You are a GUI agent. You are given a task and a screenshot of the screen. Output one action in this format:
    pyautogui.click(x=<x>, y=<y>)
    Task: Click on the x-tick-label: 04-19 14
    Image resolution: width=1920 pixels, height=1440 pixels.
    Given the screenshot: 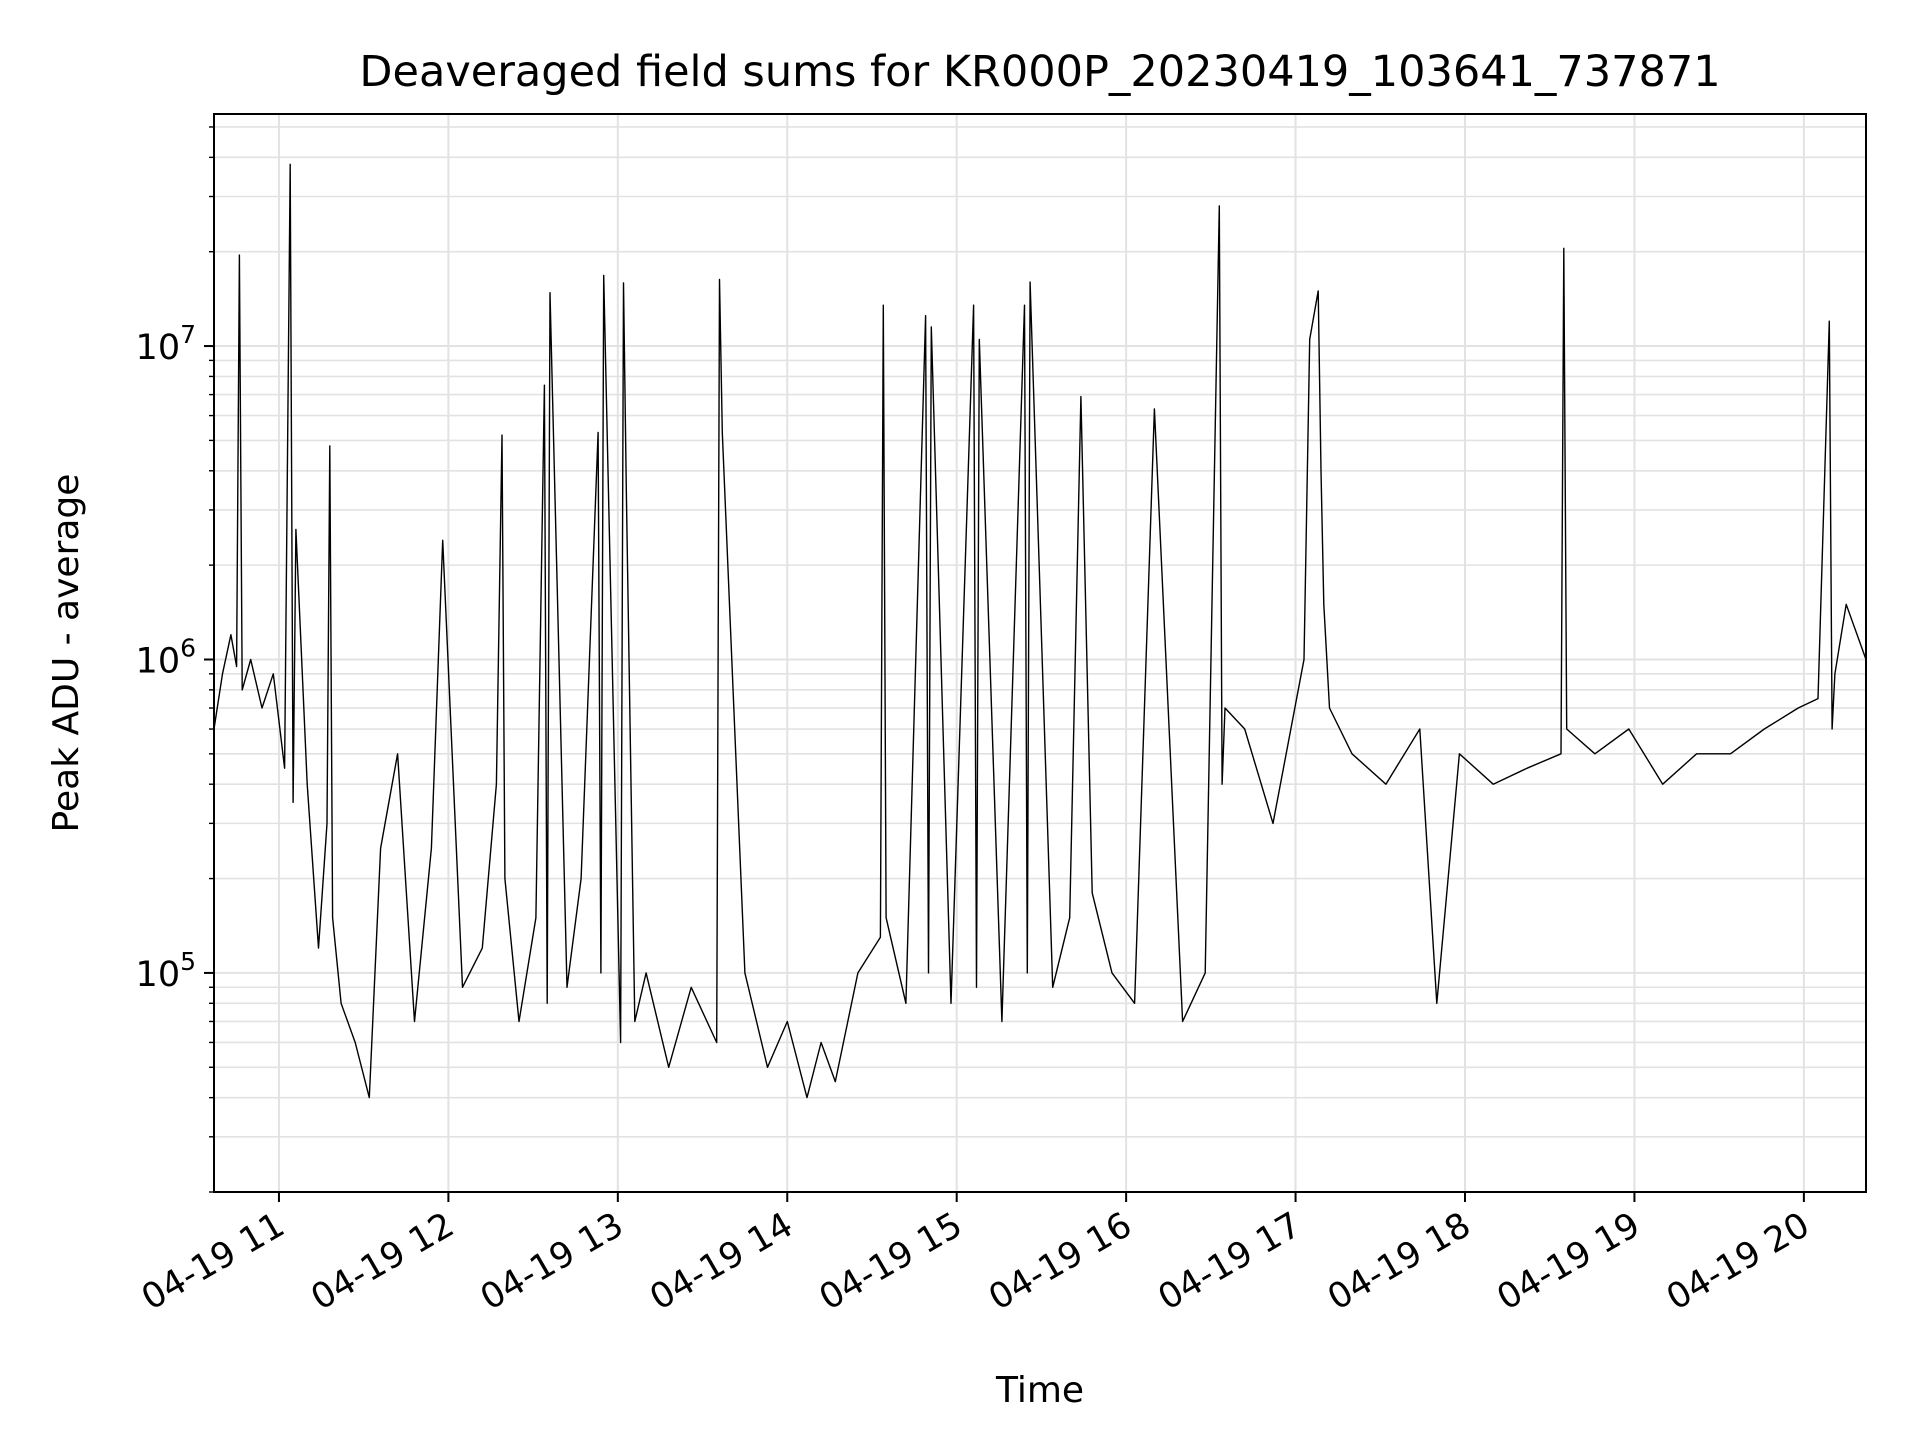 What is the action you would take?
    pyautogui.click(x=721, y=1261)
    